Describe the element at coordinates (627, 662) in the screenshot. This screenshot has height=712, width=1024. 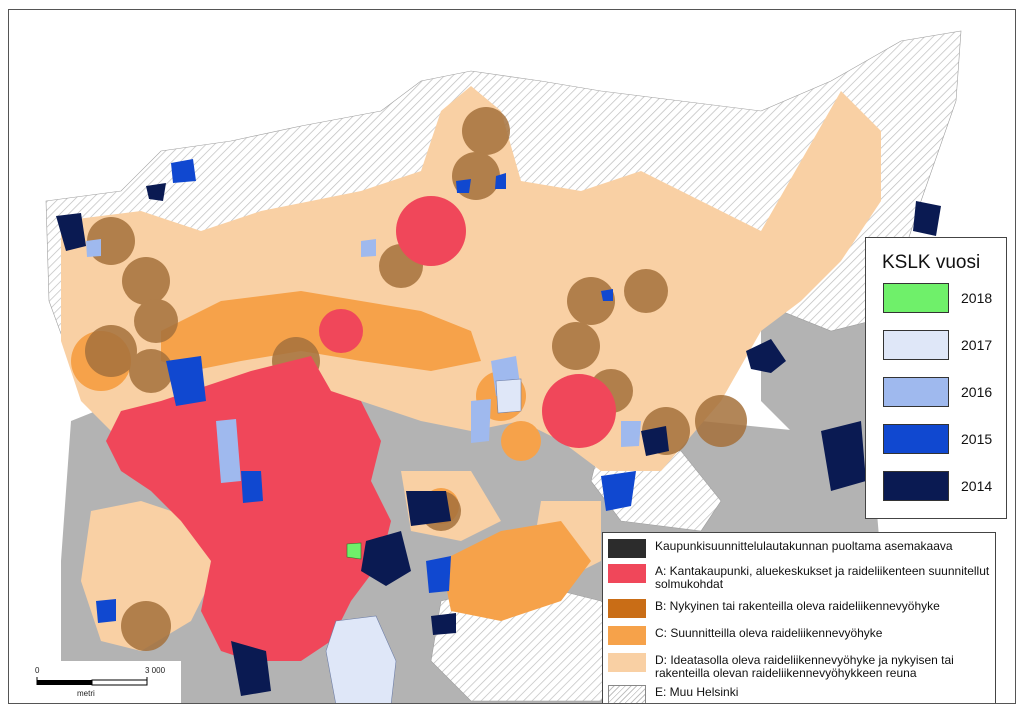
I see `legend-swatch-d` at that location.